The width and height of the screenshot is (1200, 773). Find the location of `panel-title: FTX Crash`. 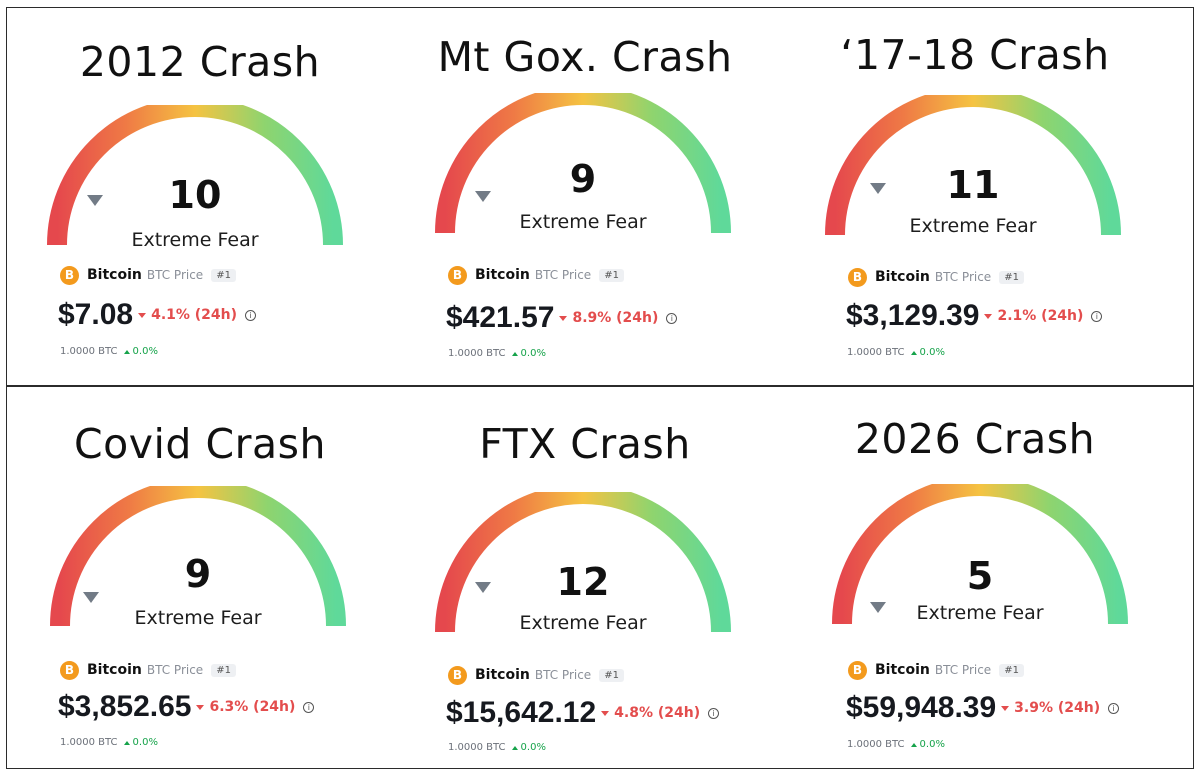

panel-title: FTX Crash is located at coordinates (585, 444).